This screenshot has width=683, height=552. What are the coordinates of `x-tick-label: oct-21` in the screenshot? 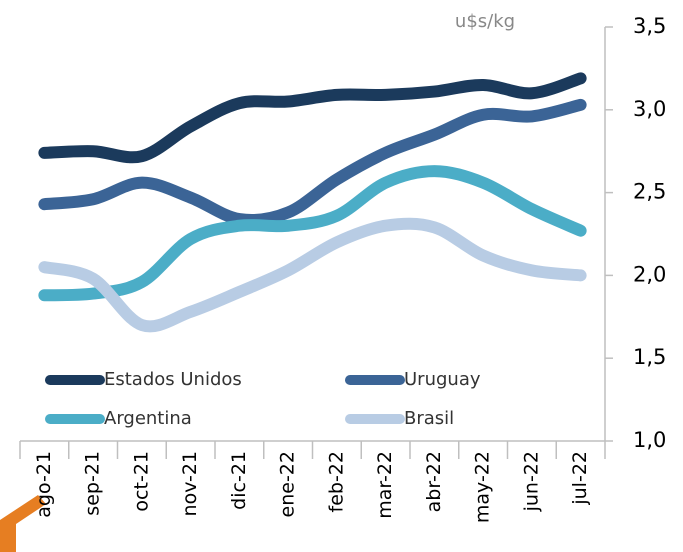 It's located at (141, 481).